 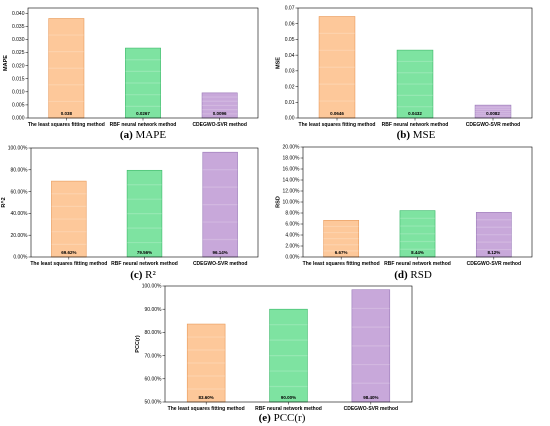 I want to click on data-label: 8.44%, so click(x=417, y=252).